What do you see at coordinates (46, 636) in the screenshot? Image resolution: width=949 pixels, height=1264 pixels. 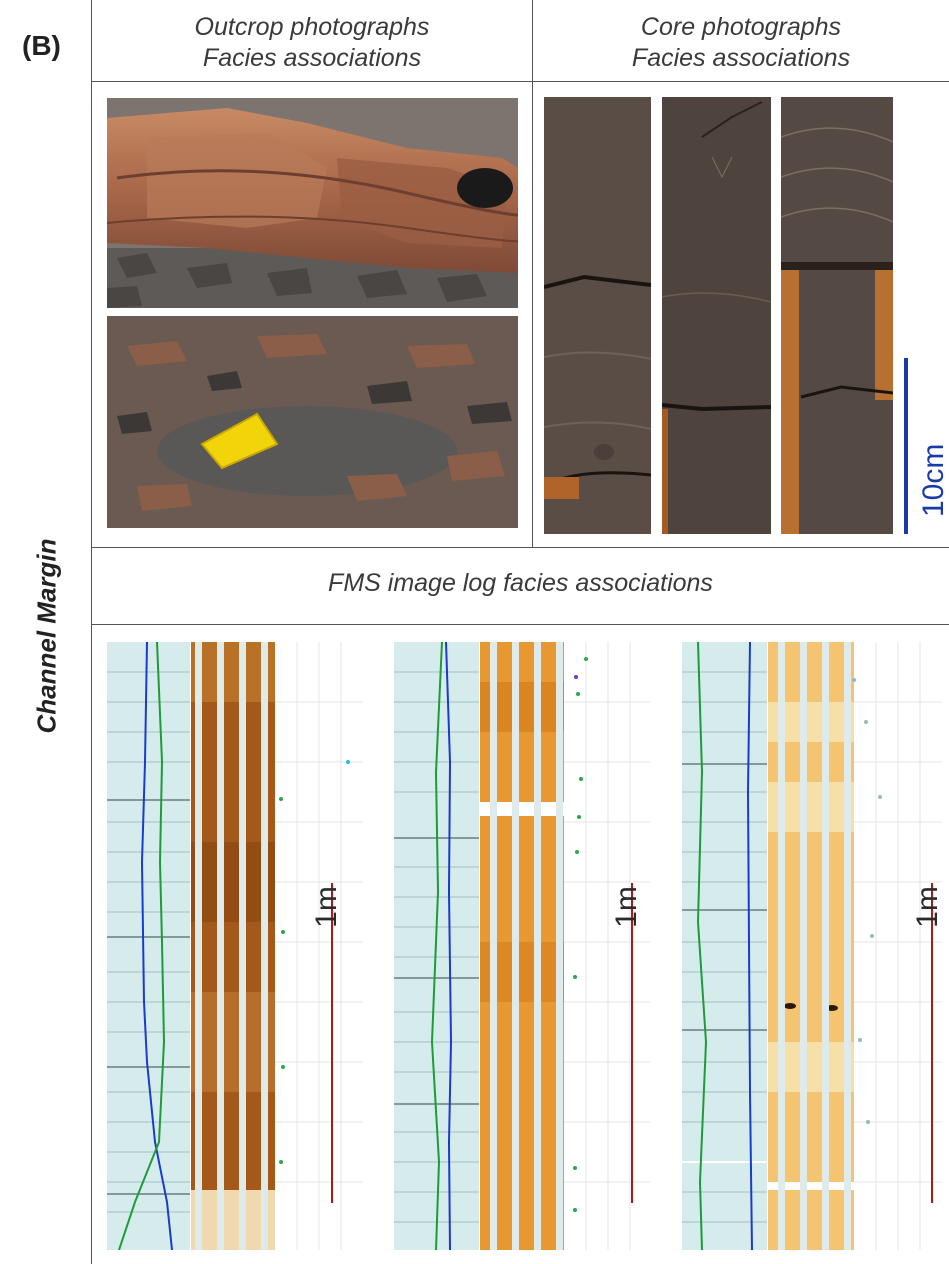 I see `row-label: Channel Margin` at bounding box center [46, 636].